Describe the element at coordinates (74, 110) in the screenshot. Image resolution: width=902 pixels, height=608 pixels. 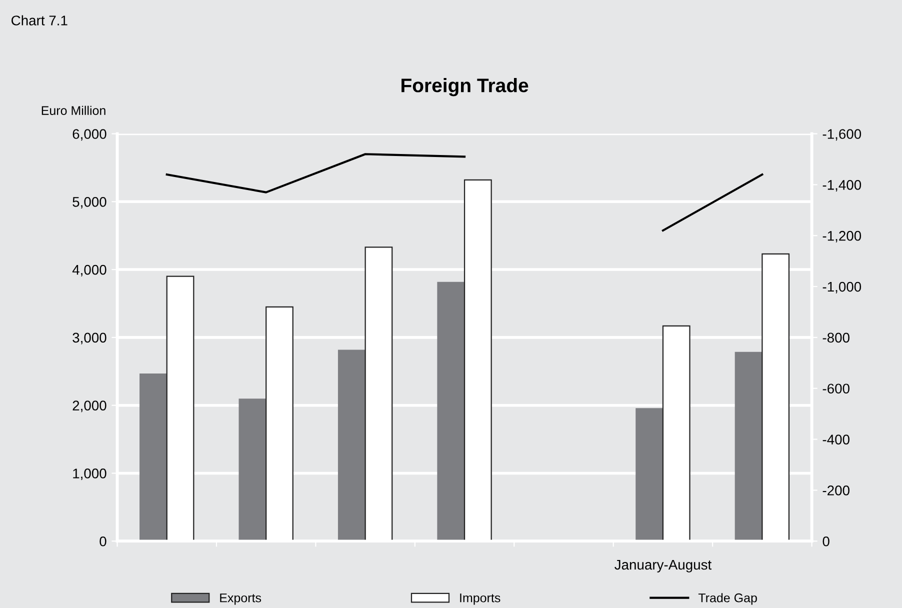
I see `y-axis-title: Euro Million` at that location.